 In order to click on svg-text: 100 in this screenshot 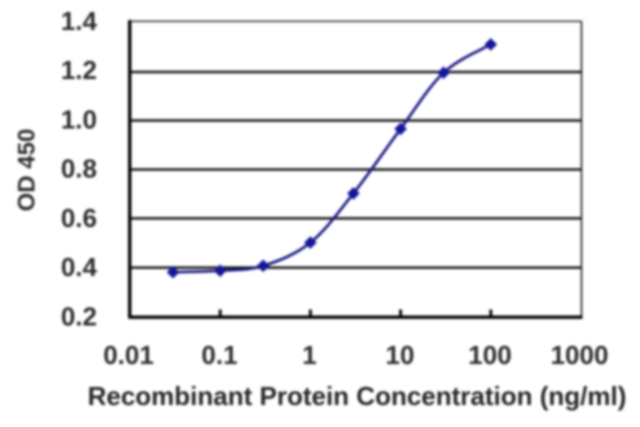, I will do `click(489, 355)`.